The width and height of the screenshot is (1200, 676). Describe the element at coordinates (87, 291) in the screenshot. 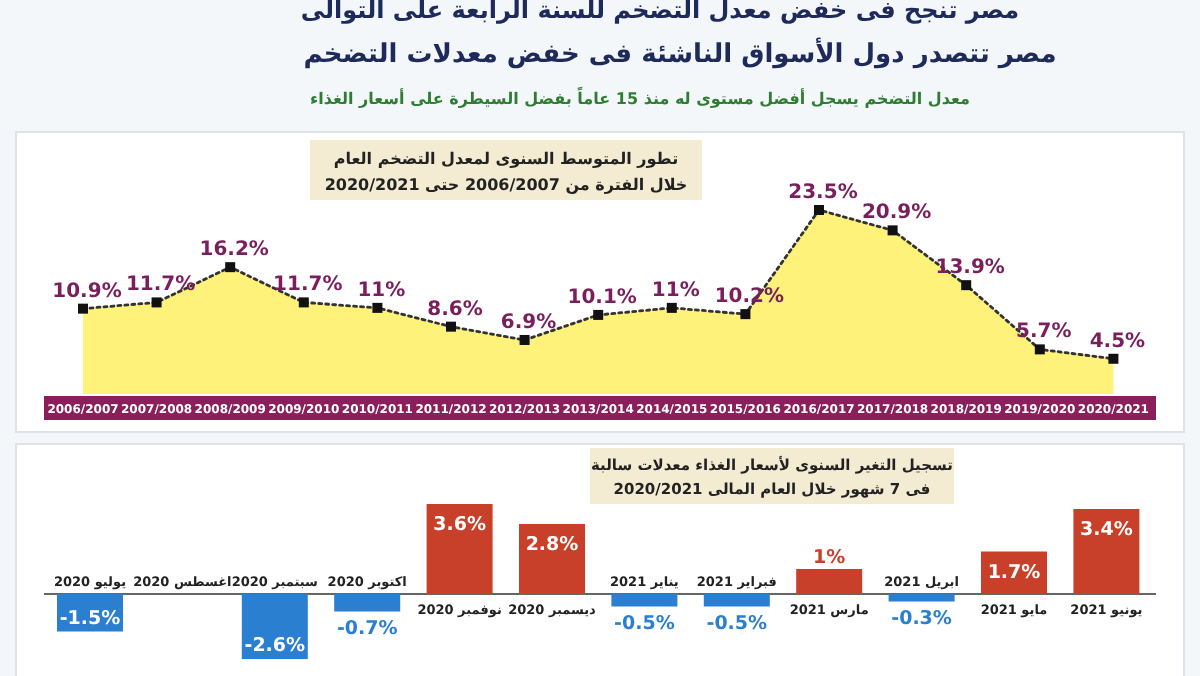

I see `data-label: 10.9%` at that location.